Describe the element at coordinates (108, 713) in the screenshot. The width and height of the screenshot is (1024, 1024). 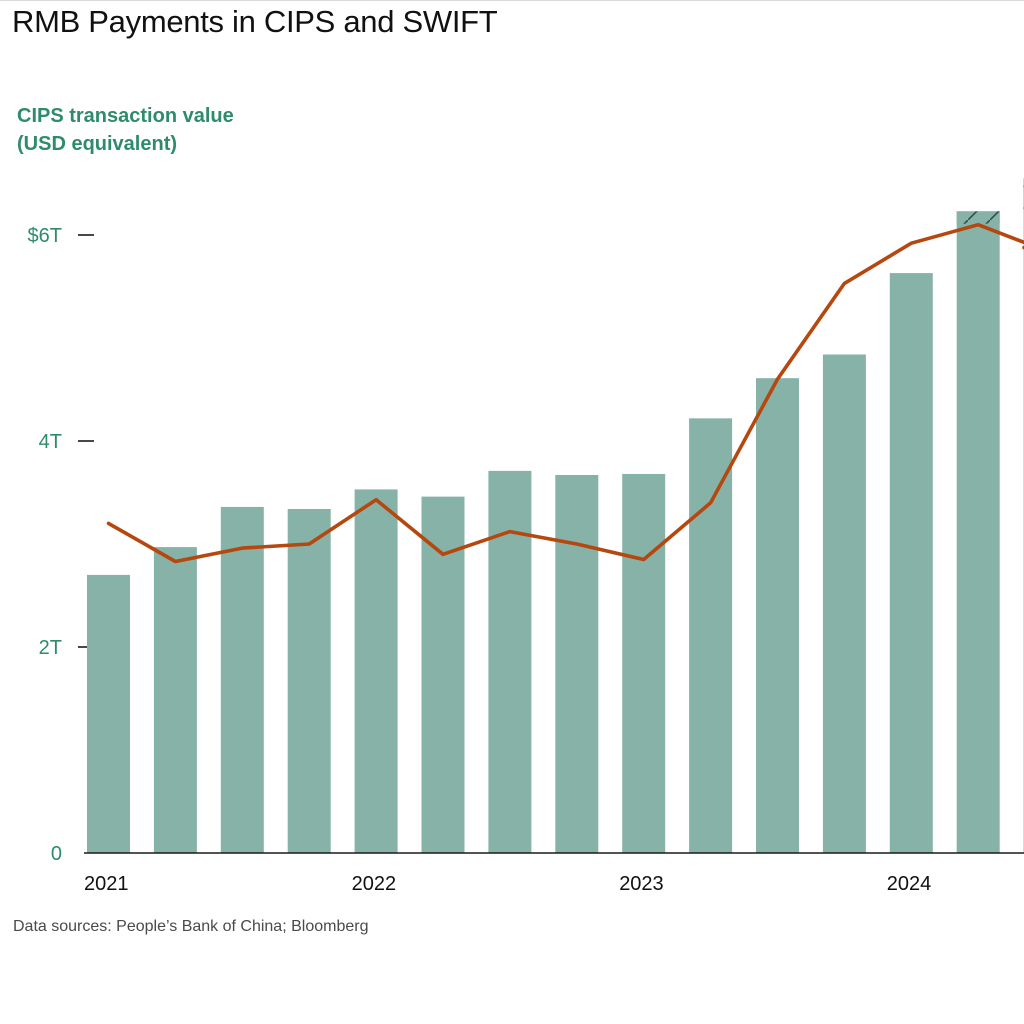
I see `bar-2021-q1` at that location.